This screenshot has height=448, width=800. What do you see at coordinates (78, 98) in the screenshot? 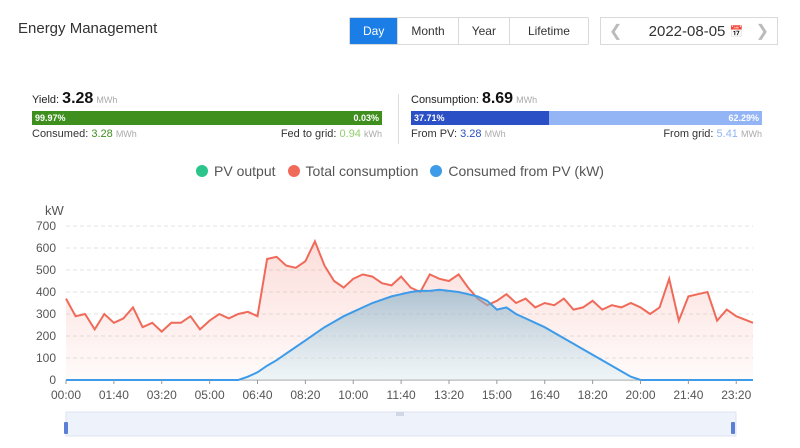
I see `yield-value: 3.28` at bounding box center [78, 98].